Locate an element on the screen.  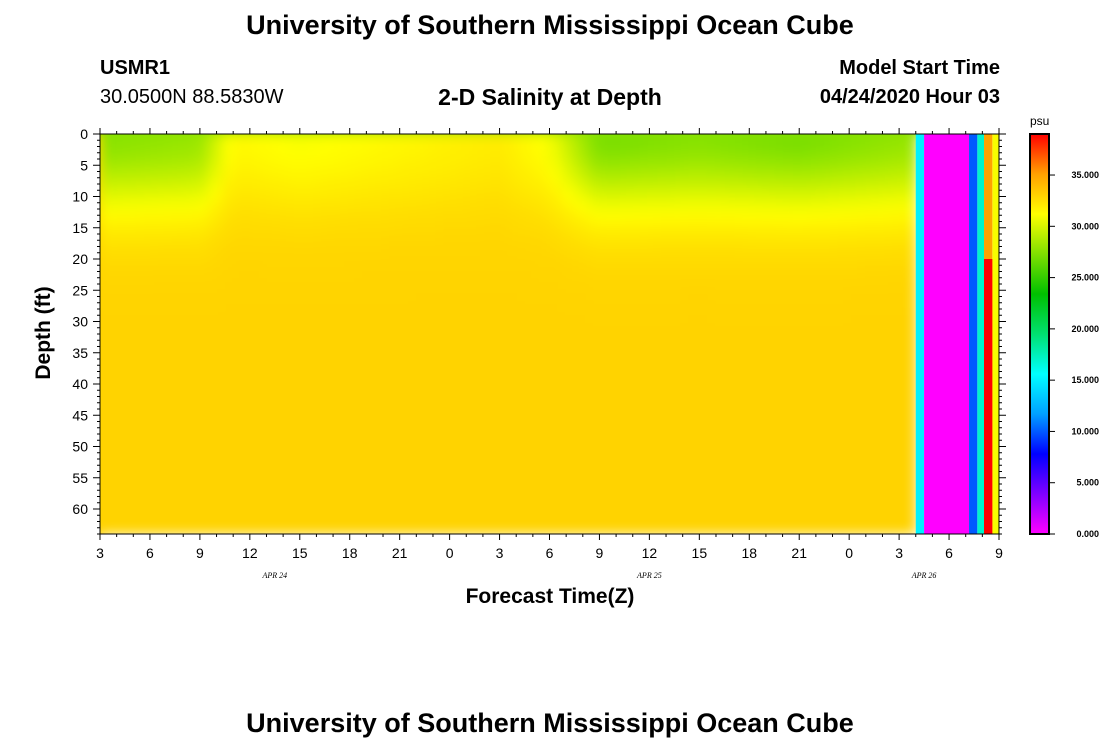
y-tick-label: 5 is located at coordinates (84, 165).